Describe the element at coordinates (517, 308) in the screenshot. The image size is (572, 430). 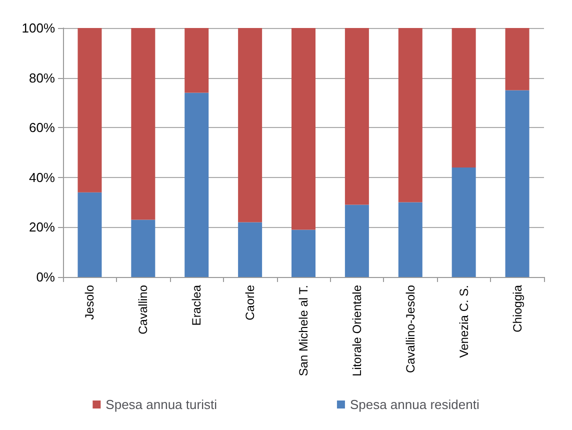
I see `x-tick-label: Chioggia` at that location.